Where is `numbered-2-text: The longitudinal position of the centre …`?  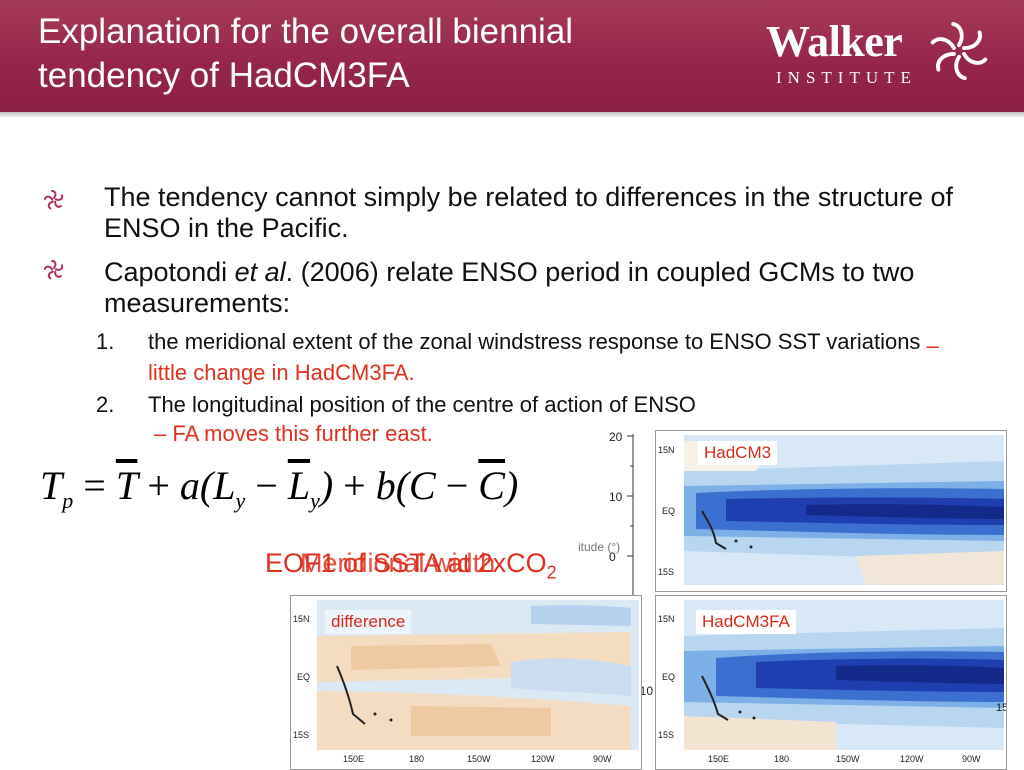 numbered-2-text: The longitudinal position of the centre … is located at coordinates (422, 404).